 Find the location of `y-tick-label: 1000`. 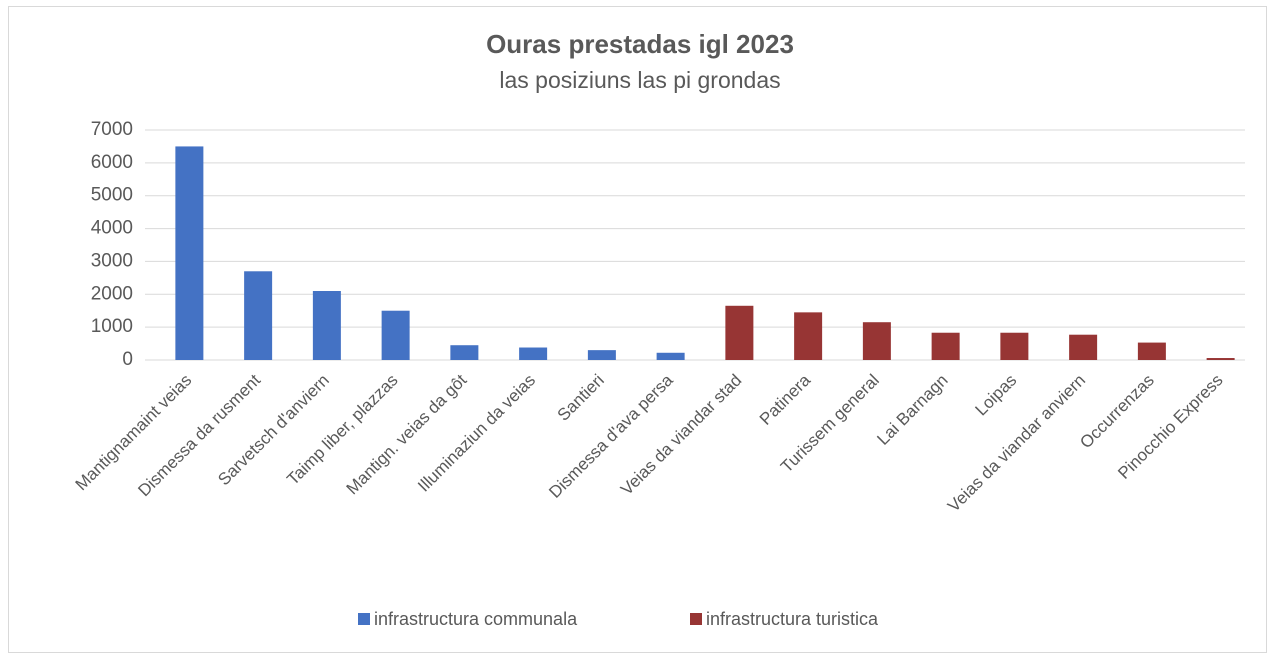

y-tick-label: 1000 is located at coordinates (112, 326).